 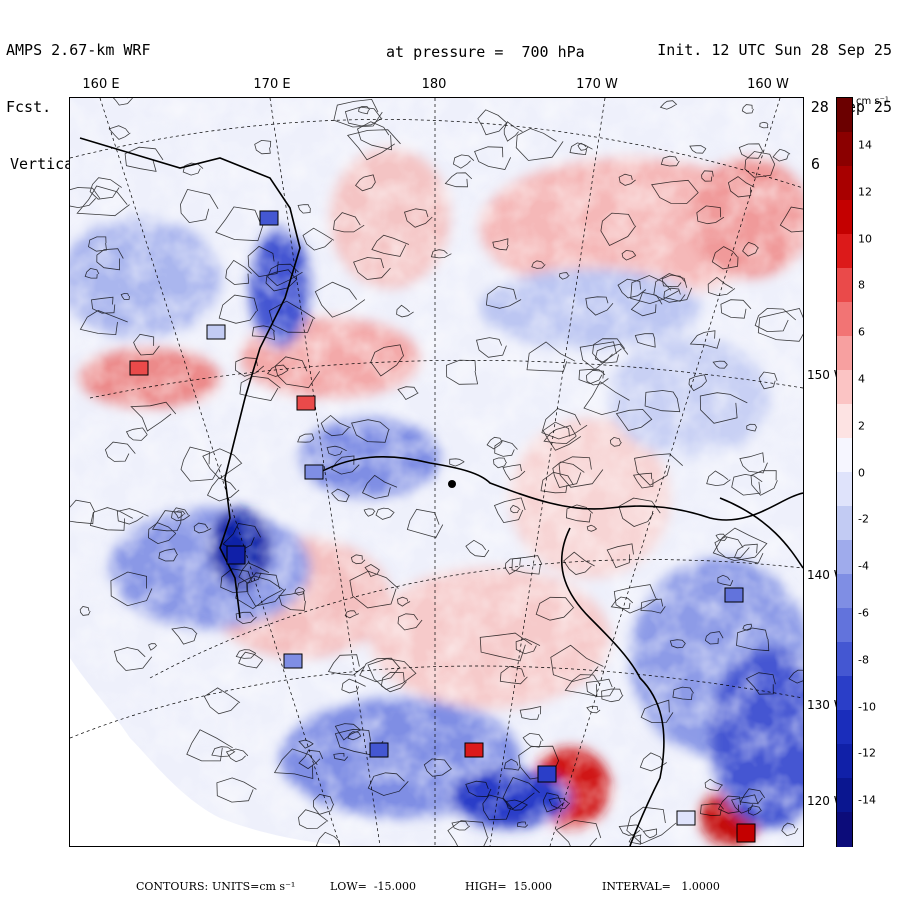 I want to click on model-title: AMPS 2.67-km WRF, so click(x=78, y=50).